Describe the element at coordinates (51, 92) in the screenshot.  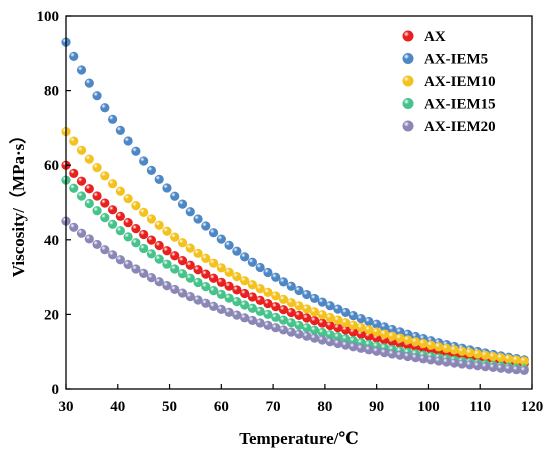
I see `y-tick-label: 80` at that location.